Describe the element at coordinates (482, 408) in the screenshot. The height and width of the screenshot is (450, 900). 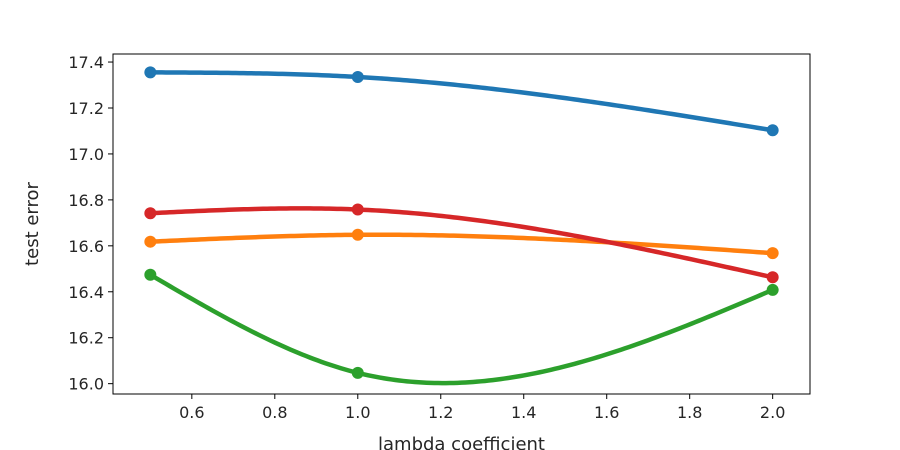
I see `x-axis-ticks: 0.6 0.8 1.0 1.2 1.4 1.6 1.8 2.0` at that location.